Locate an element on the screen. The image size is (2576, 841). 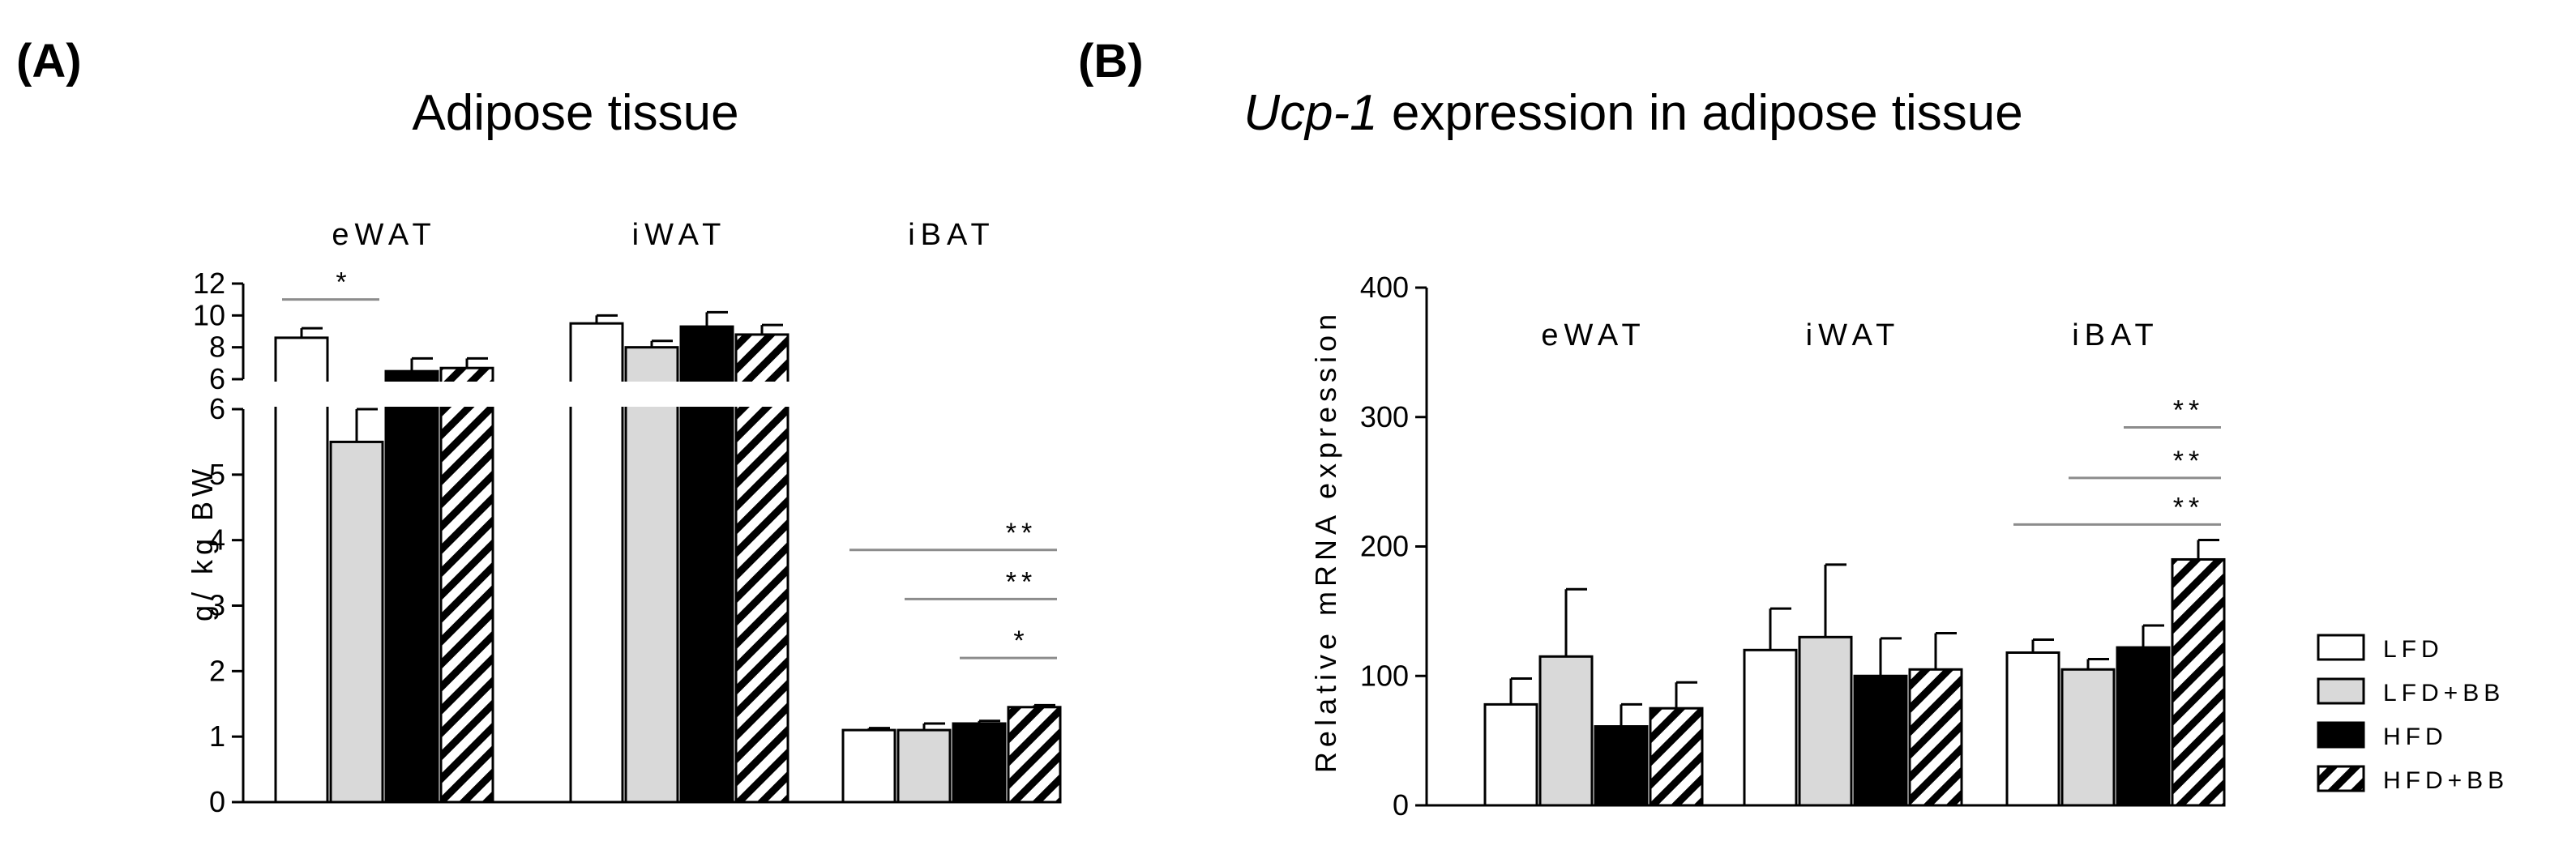
panel-b-title-rest: expression in adipose tissue is located at coordinates (1700, 113).